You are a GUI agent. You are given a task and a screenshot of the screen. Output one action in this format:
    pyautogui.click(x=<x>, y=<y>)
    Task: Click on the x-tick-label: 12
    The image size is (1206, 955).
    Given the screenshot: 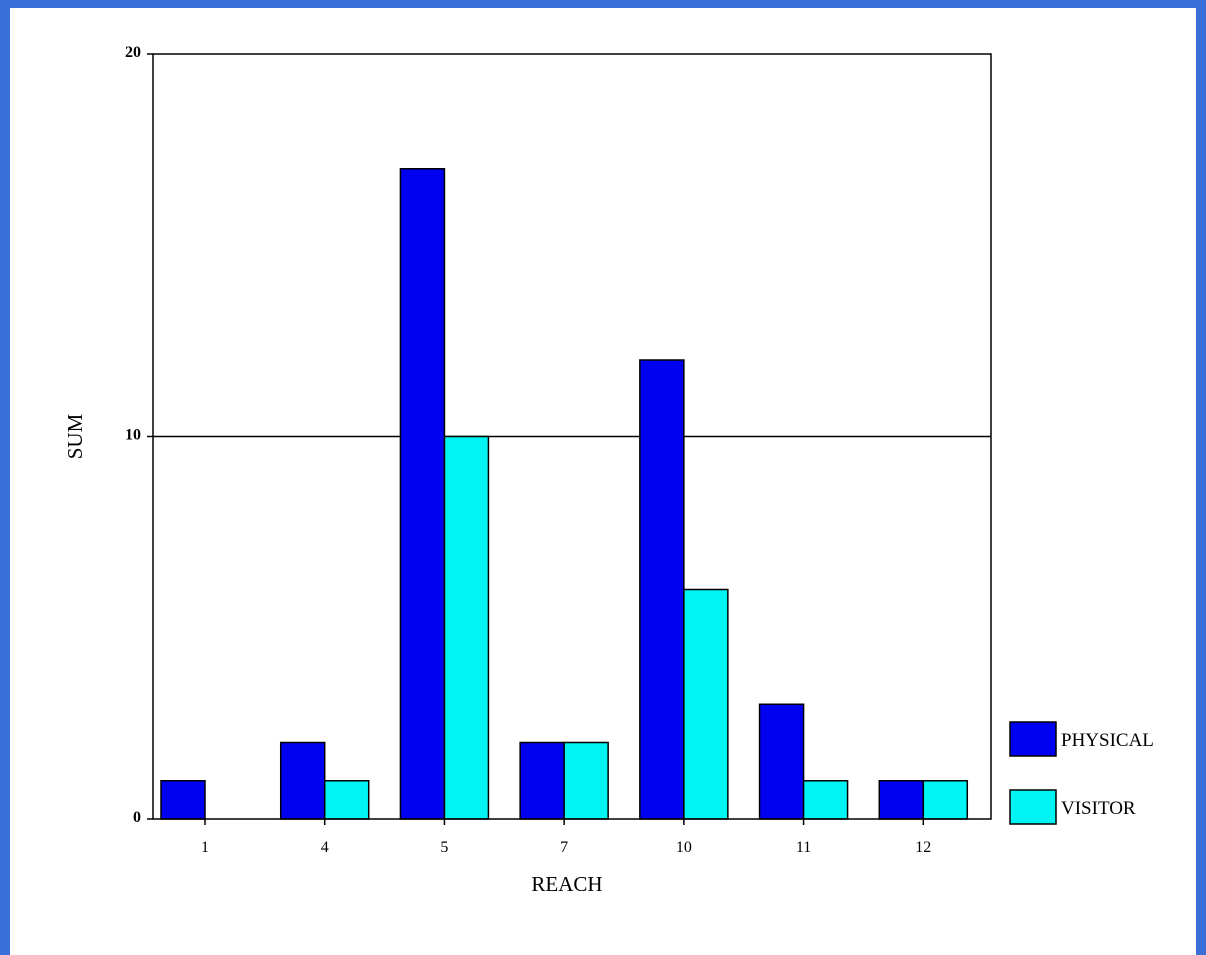 What is the action you would take?
    pyautogui.click(x=923, y=847)
    